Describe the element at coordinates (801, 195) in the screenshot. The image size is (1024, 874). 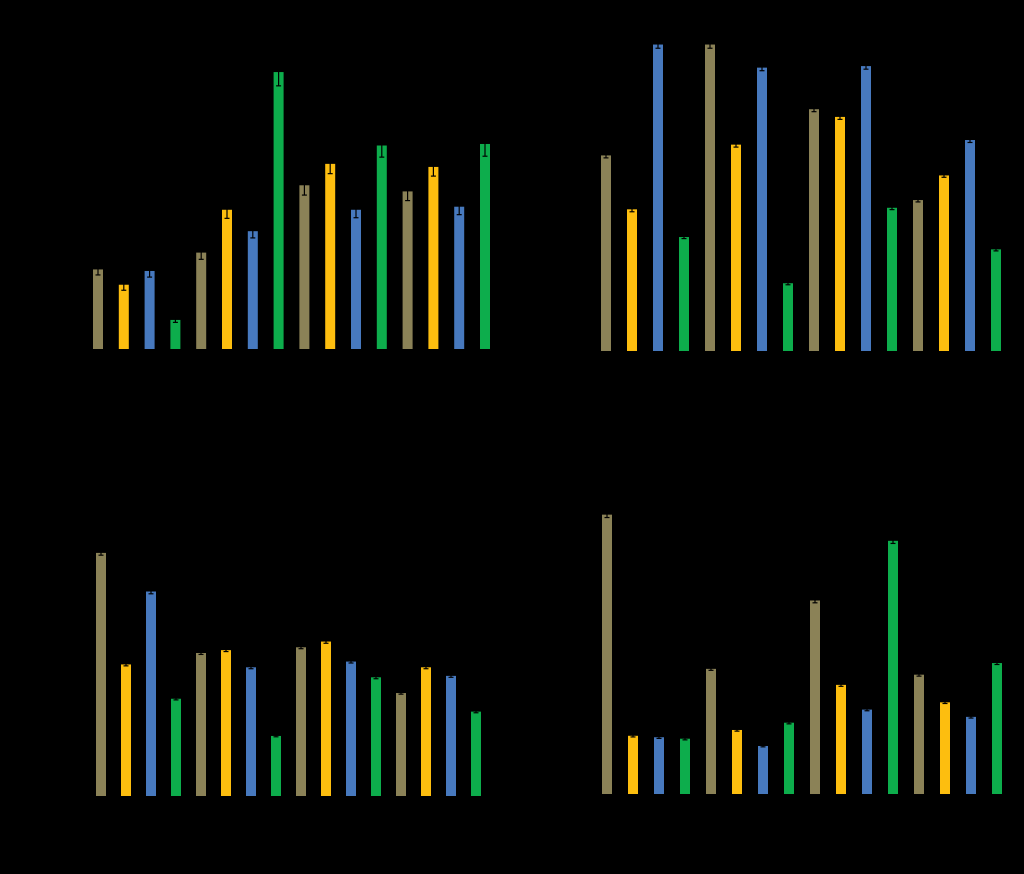
I see `panel-top-right` at that location.